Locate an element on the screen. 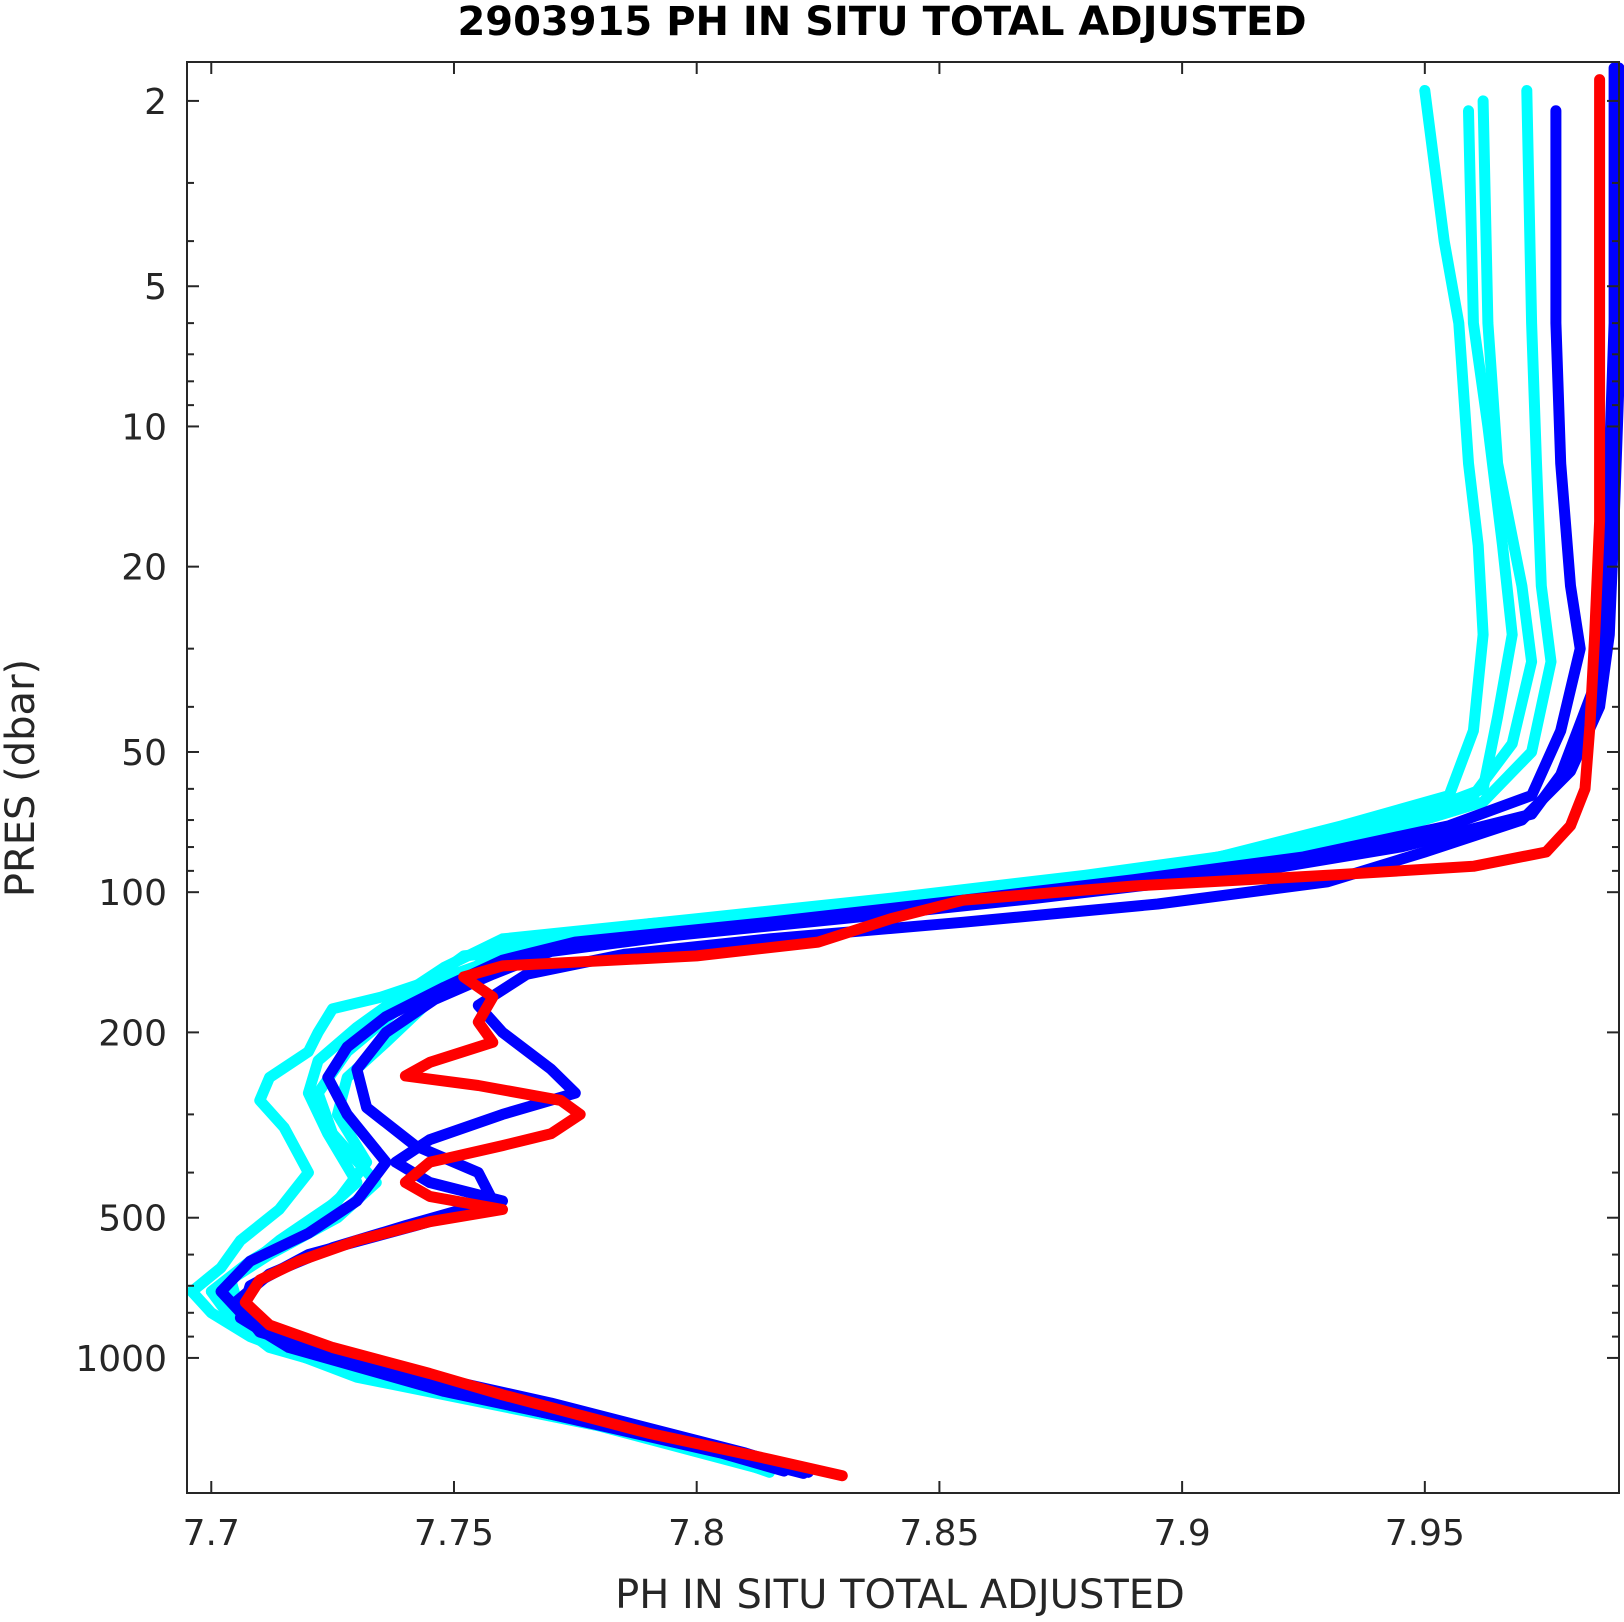 Image resolution: width=1624 pixels, height=1622 pixels. y-tick-label: 50 is located at coordinates (144, 753).